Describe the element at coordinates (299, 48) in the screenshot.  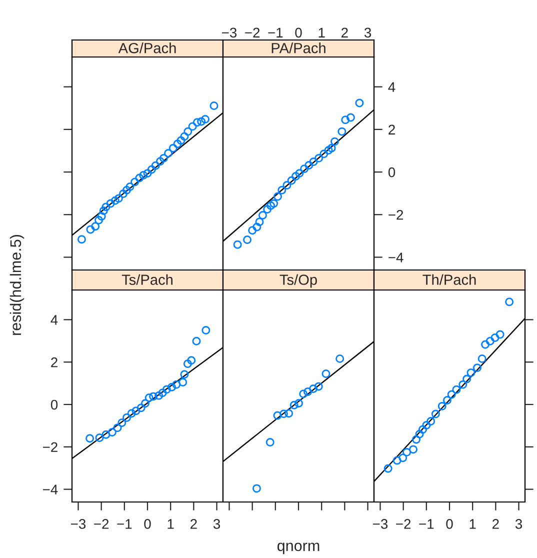
I see `chart-title: PA/Pach` at that location.